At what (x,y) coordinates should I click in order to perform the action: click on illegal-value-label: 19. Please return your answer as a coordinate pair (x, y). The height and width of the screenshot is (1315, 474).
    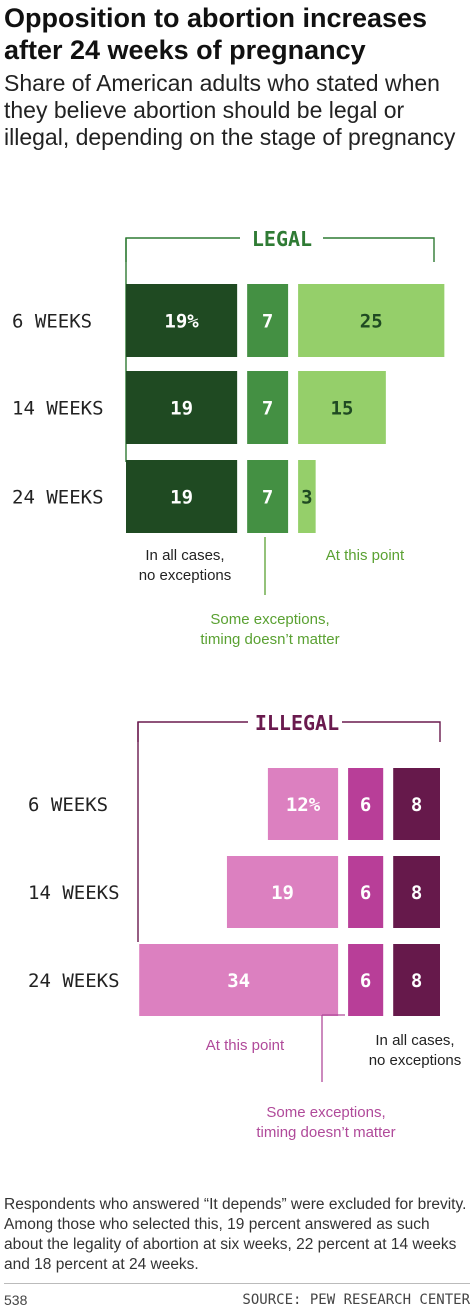
    Looking at the image, I should click on (282, 893).